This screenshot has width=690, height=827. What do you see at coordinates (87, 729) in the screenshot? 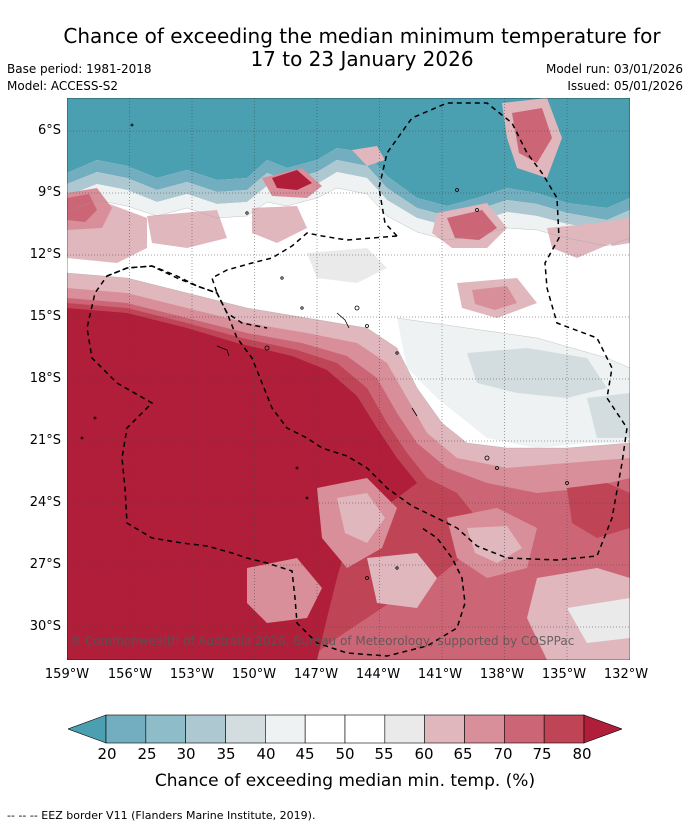
I see `colorbar-under-arrow` at bounding box center [87, 729].